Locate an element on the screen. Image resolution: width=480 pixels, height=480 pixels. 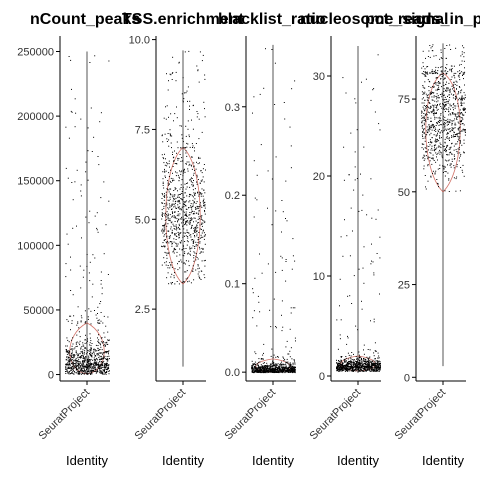
y-tick-label: 0.0 is located at coordinates (232, 373).